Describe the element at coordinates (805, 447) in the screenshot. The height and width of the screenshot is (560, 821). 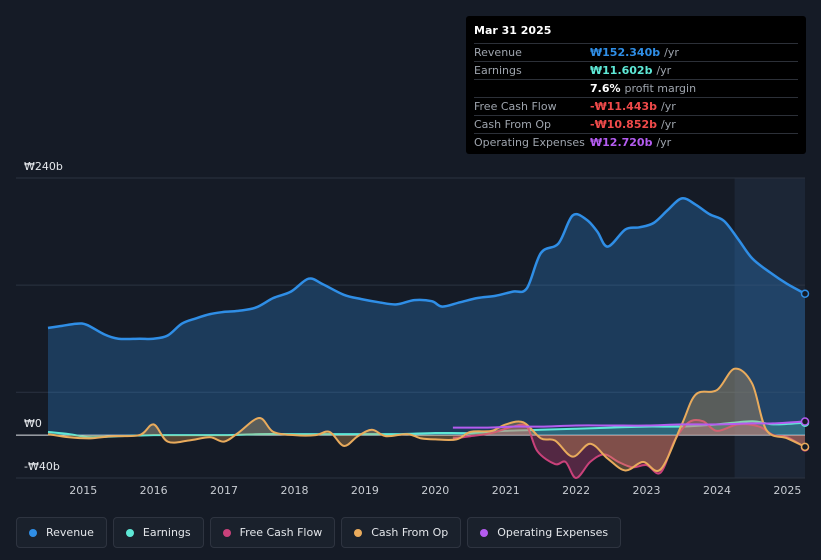
I see `cash-from-op-end-marker` at that location.